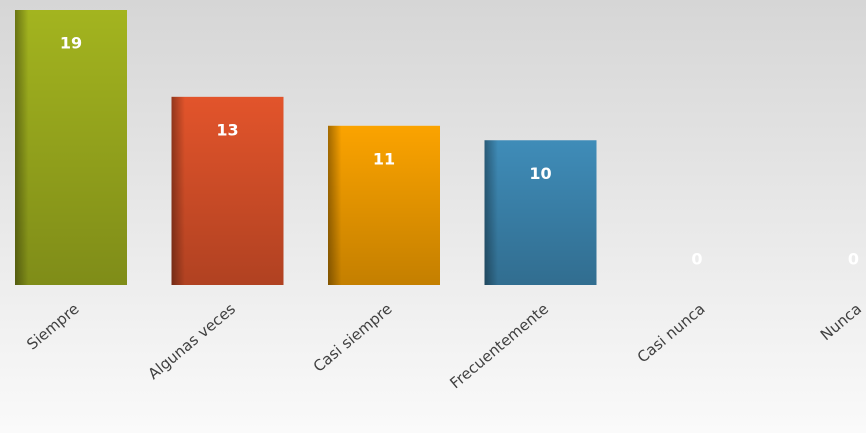 The image size is (866, 433). I want to click on data-label: 11, so click(384, 158).